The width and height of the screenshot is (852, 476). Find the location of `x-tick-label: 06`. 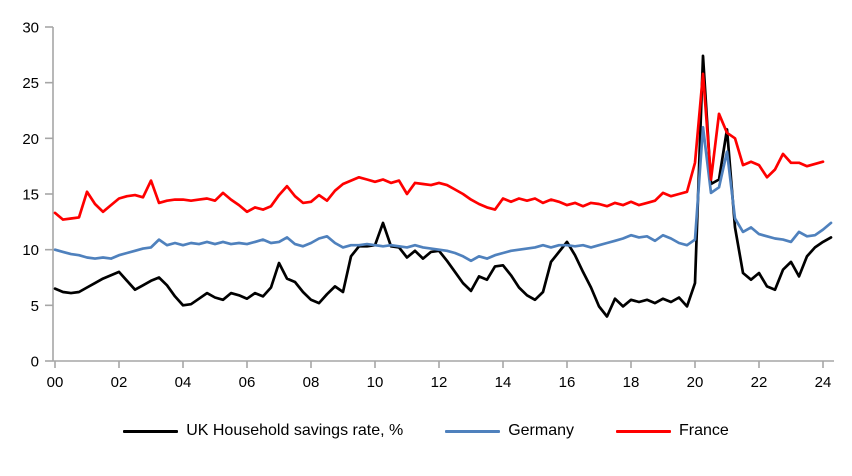

x-tick-label: 06 is located at coordinates (247, 382).